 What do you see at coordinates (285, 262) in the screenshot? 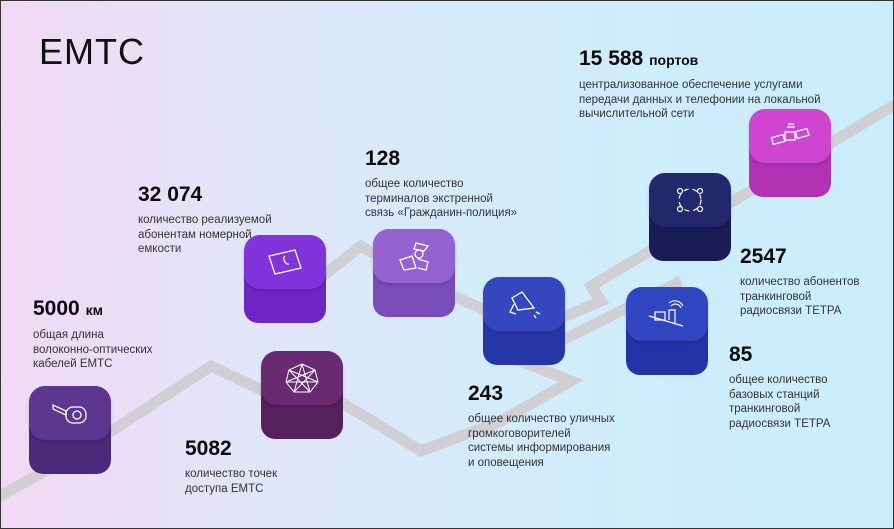
I see `phone-book-icon` at bounding box center [285, 262].